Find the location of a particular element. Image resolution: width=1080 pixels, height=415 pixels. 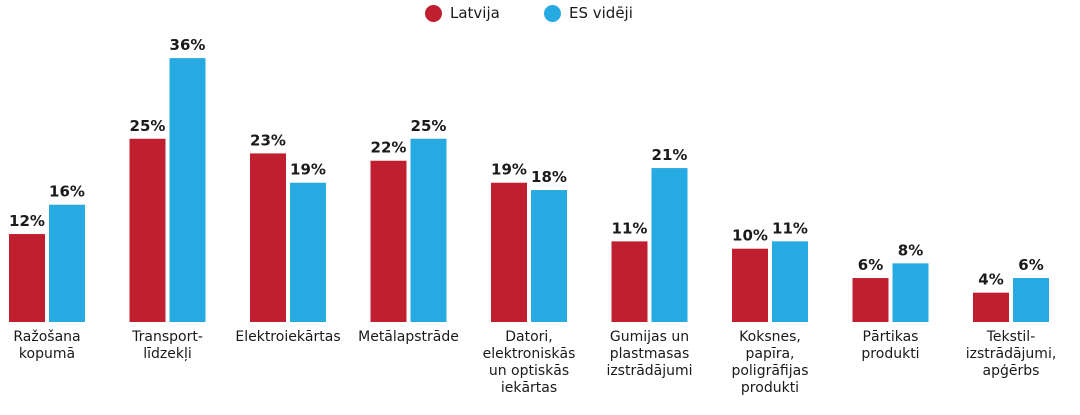

value-label-latvija-3: 22% is located at coordinates (389, 148).